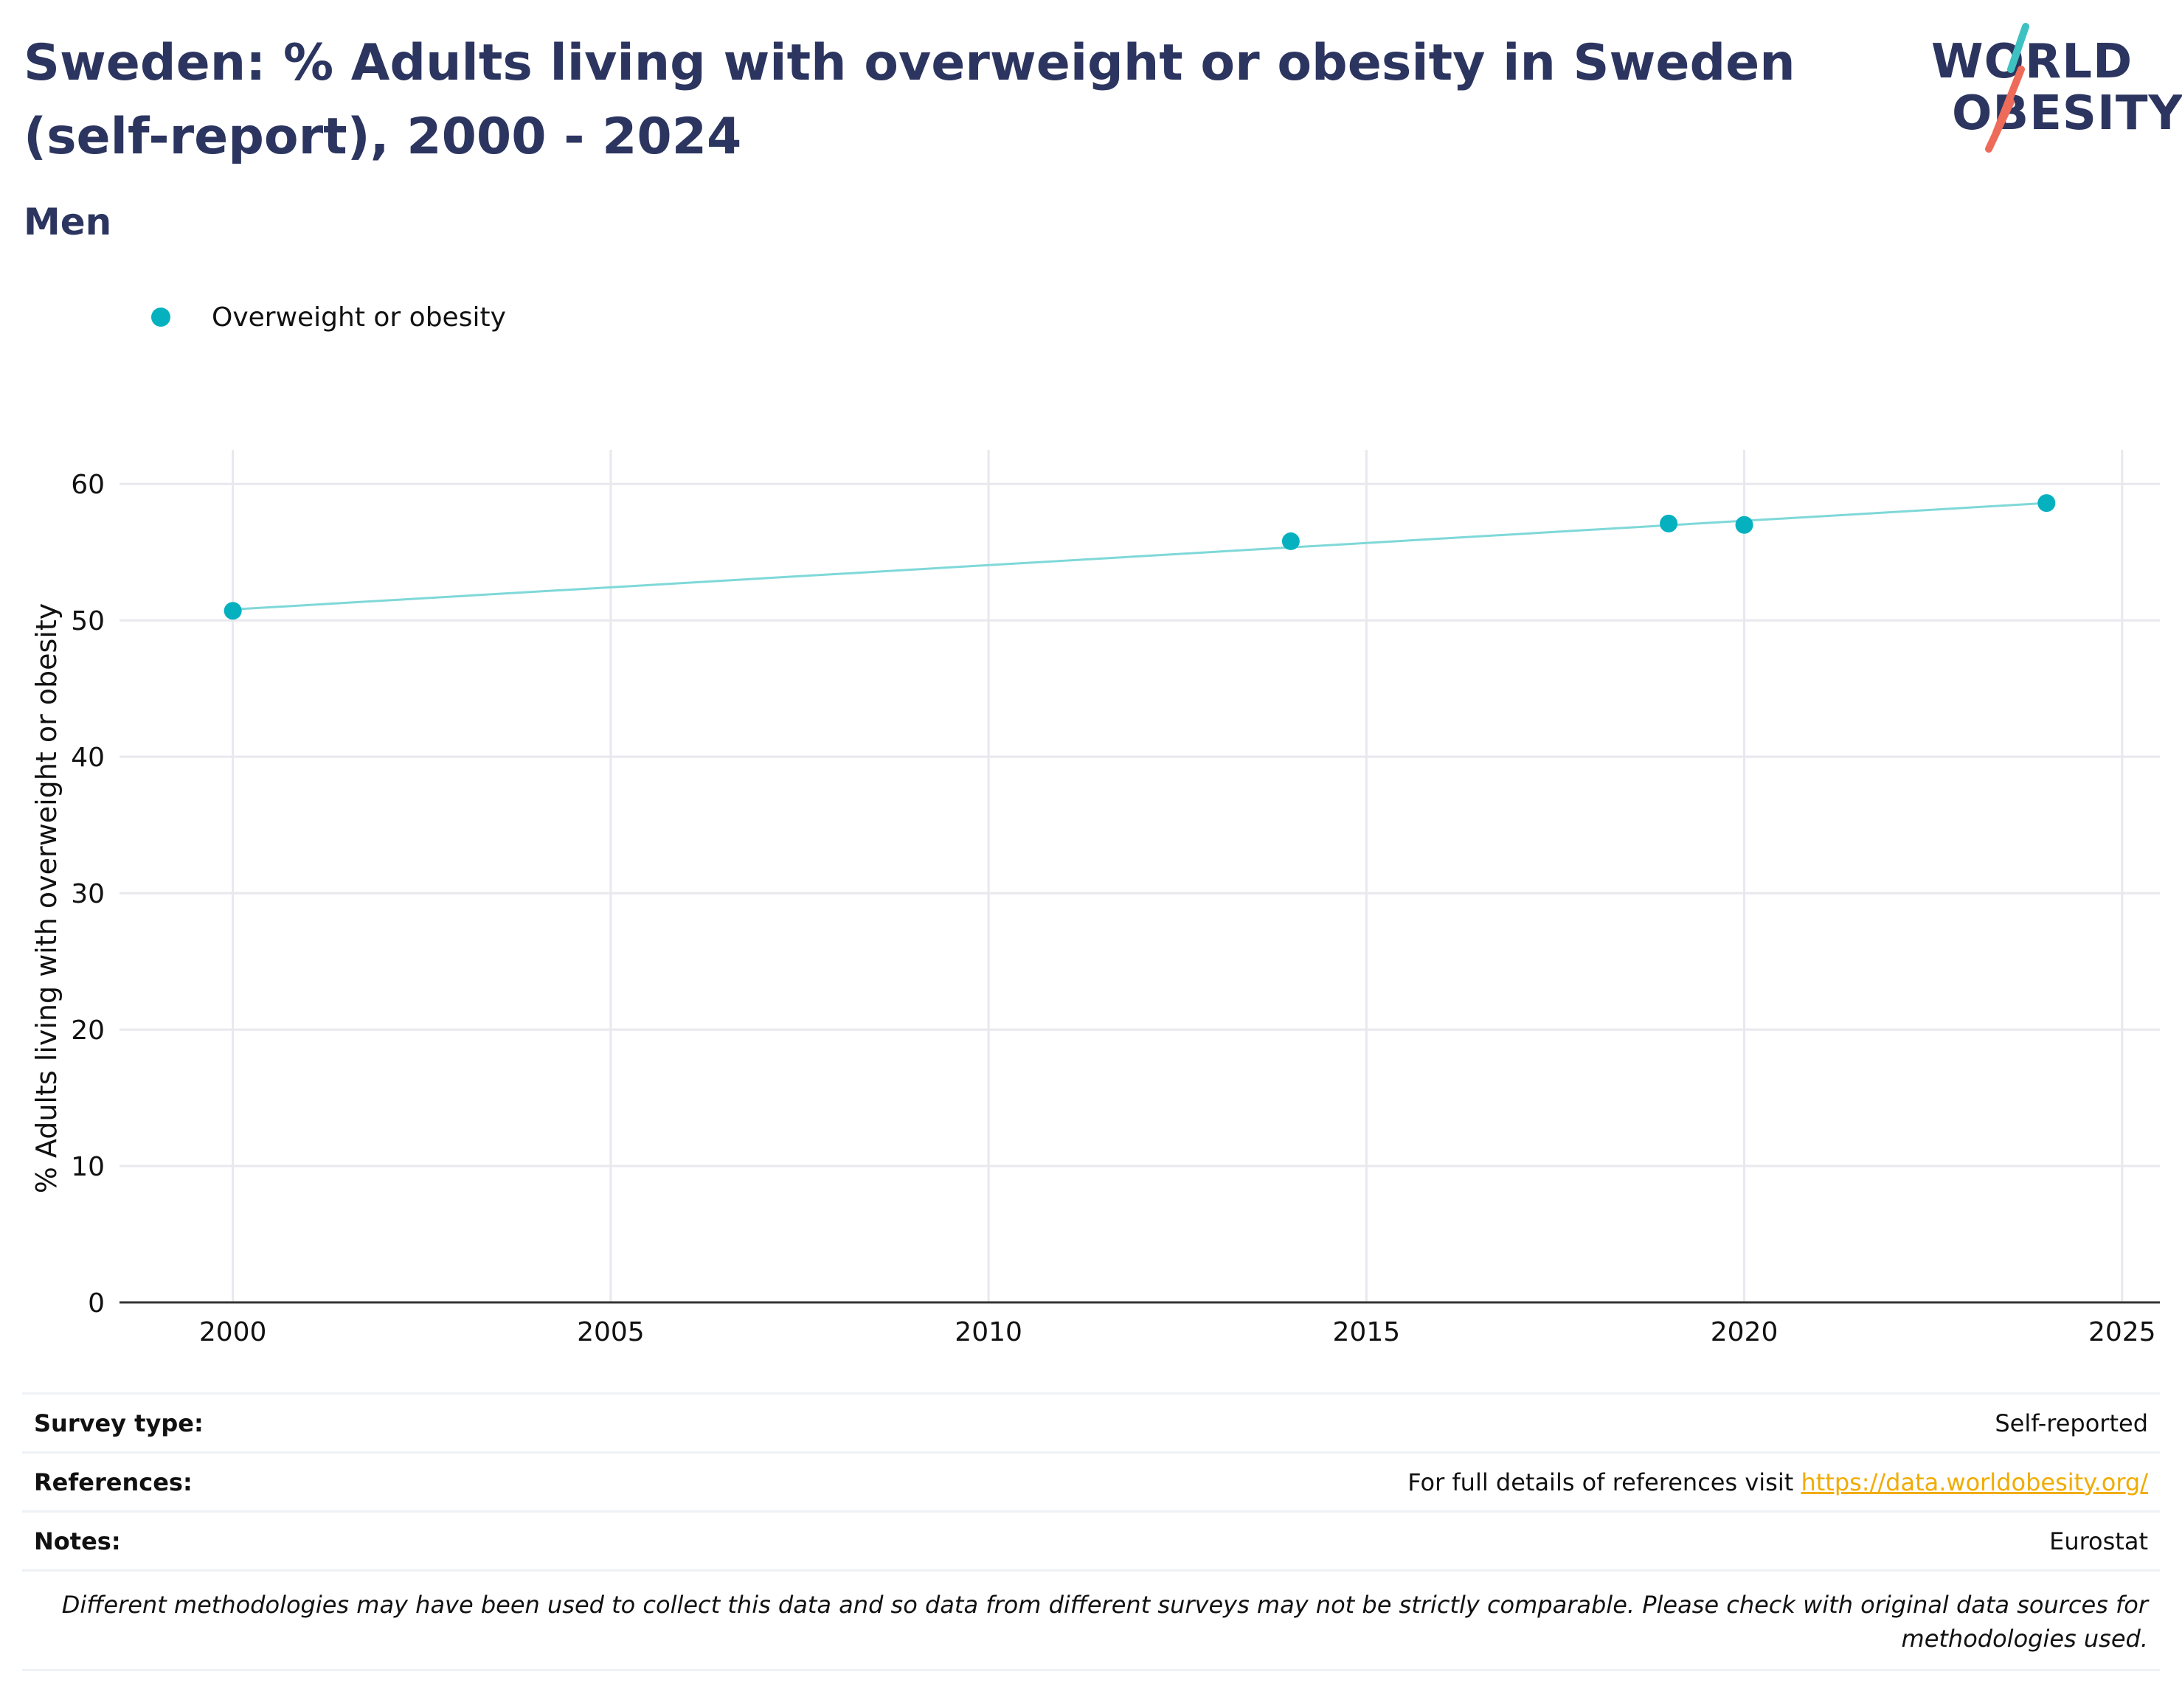  I want to click on footer-value: Self-reported, so click(2071, 1423).